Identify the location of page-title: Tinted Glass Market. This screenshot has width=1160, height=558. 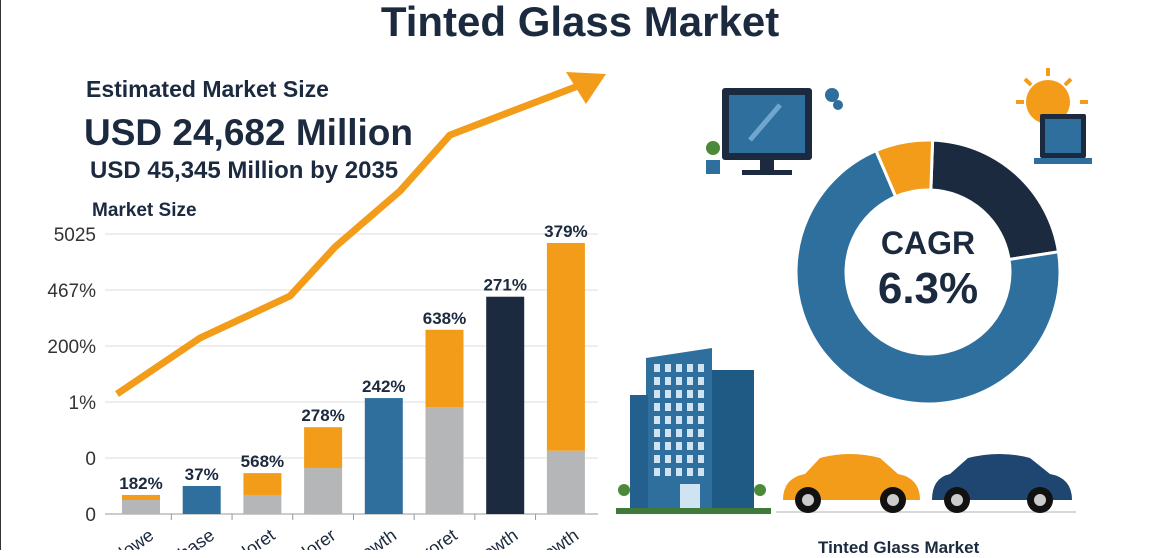
(580, 22).